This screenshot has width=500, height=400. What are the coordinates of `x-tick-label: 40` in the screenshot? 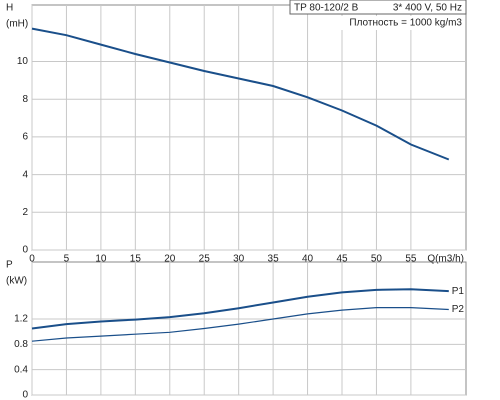 It's located at (308, 259).